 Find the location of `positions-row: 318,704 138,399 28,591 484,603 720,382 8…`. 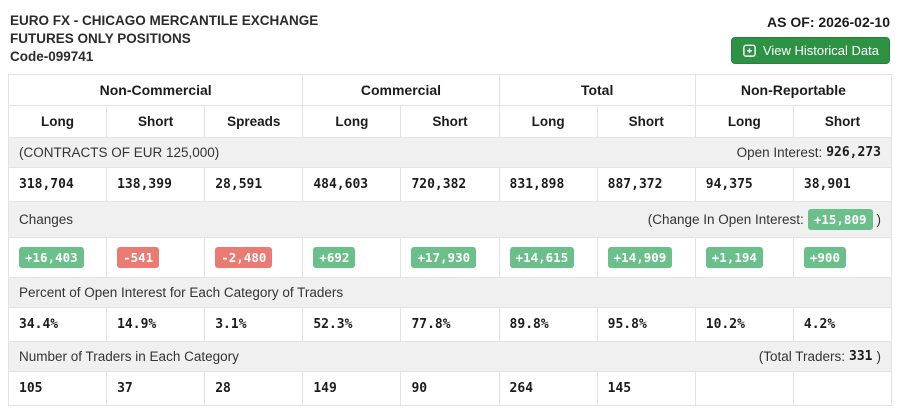

positions-row: 318,704 138,399 28,591 484,603 720,382 8… is located at coordinates (450, 184).